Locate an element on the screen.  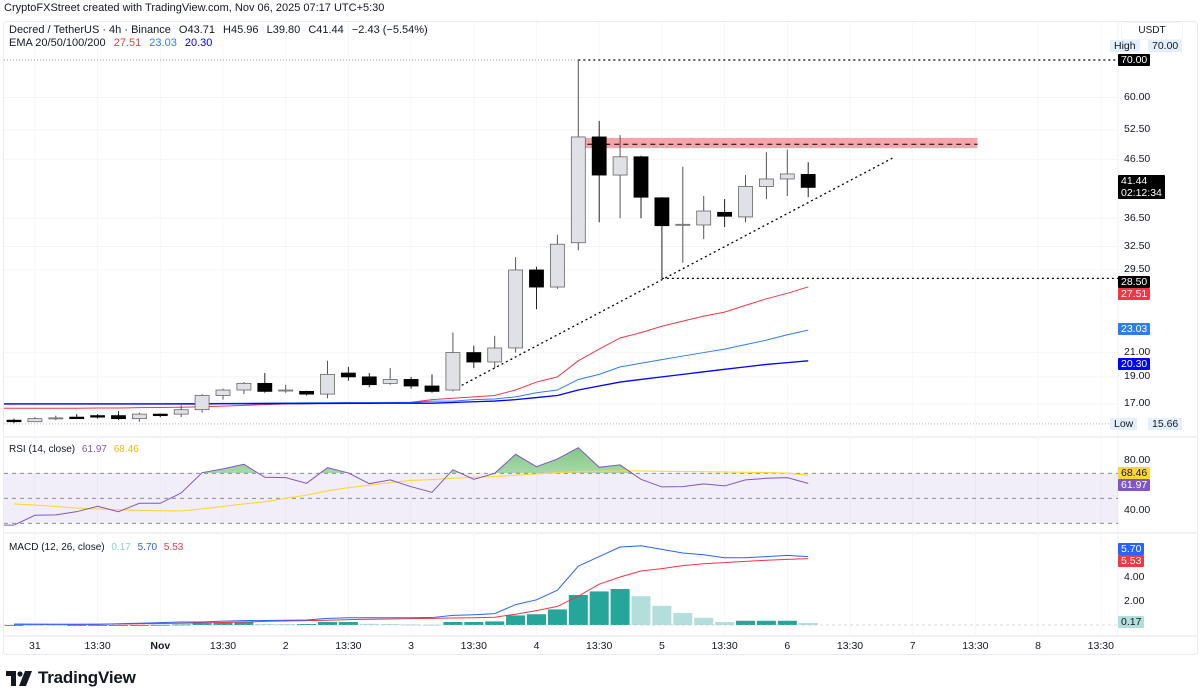
macd-legend-value: 5.70 is located at coordinates (147, 547).